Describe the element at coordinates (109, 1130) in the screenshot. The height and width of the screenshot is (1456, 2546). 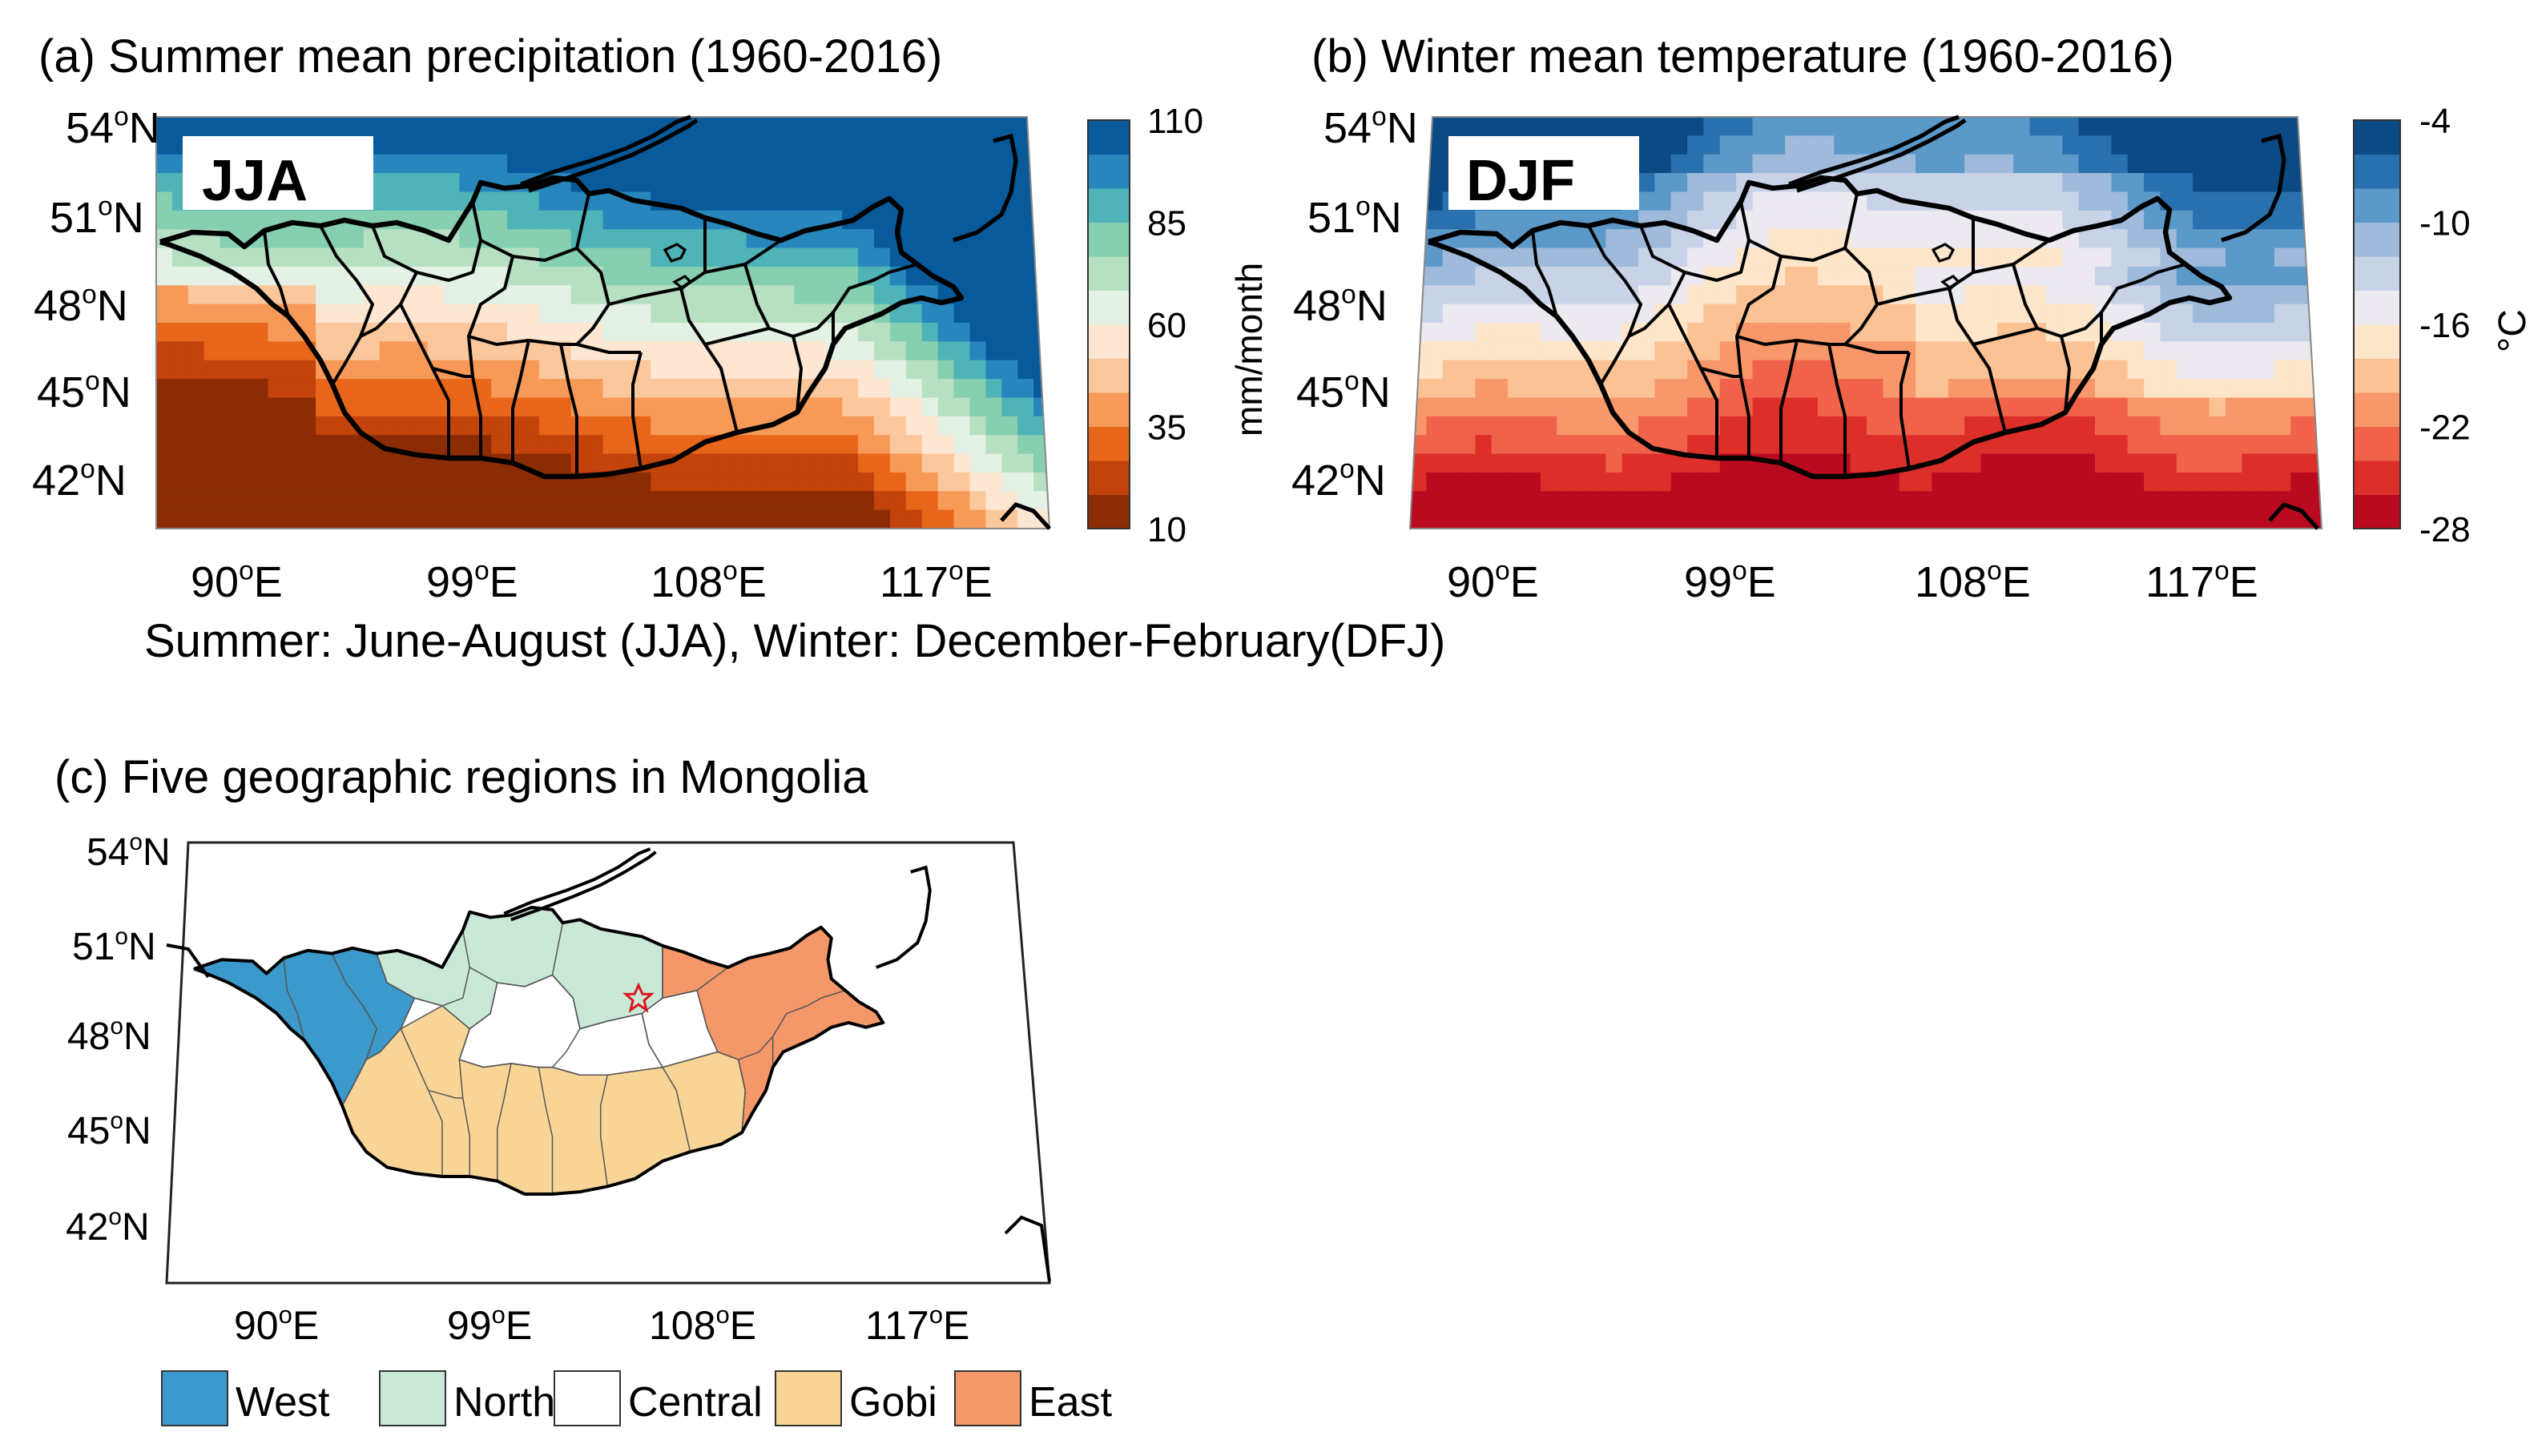
I see `lat-label: 45oN` at that location.